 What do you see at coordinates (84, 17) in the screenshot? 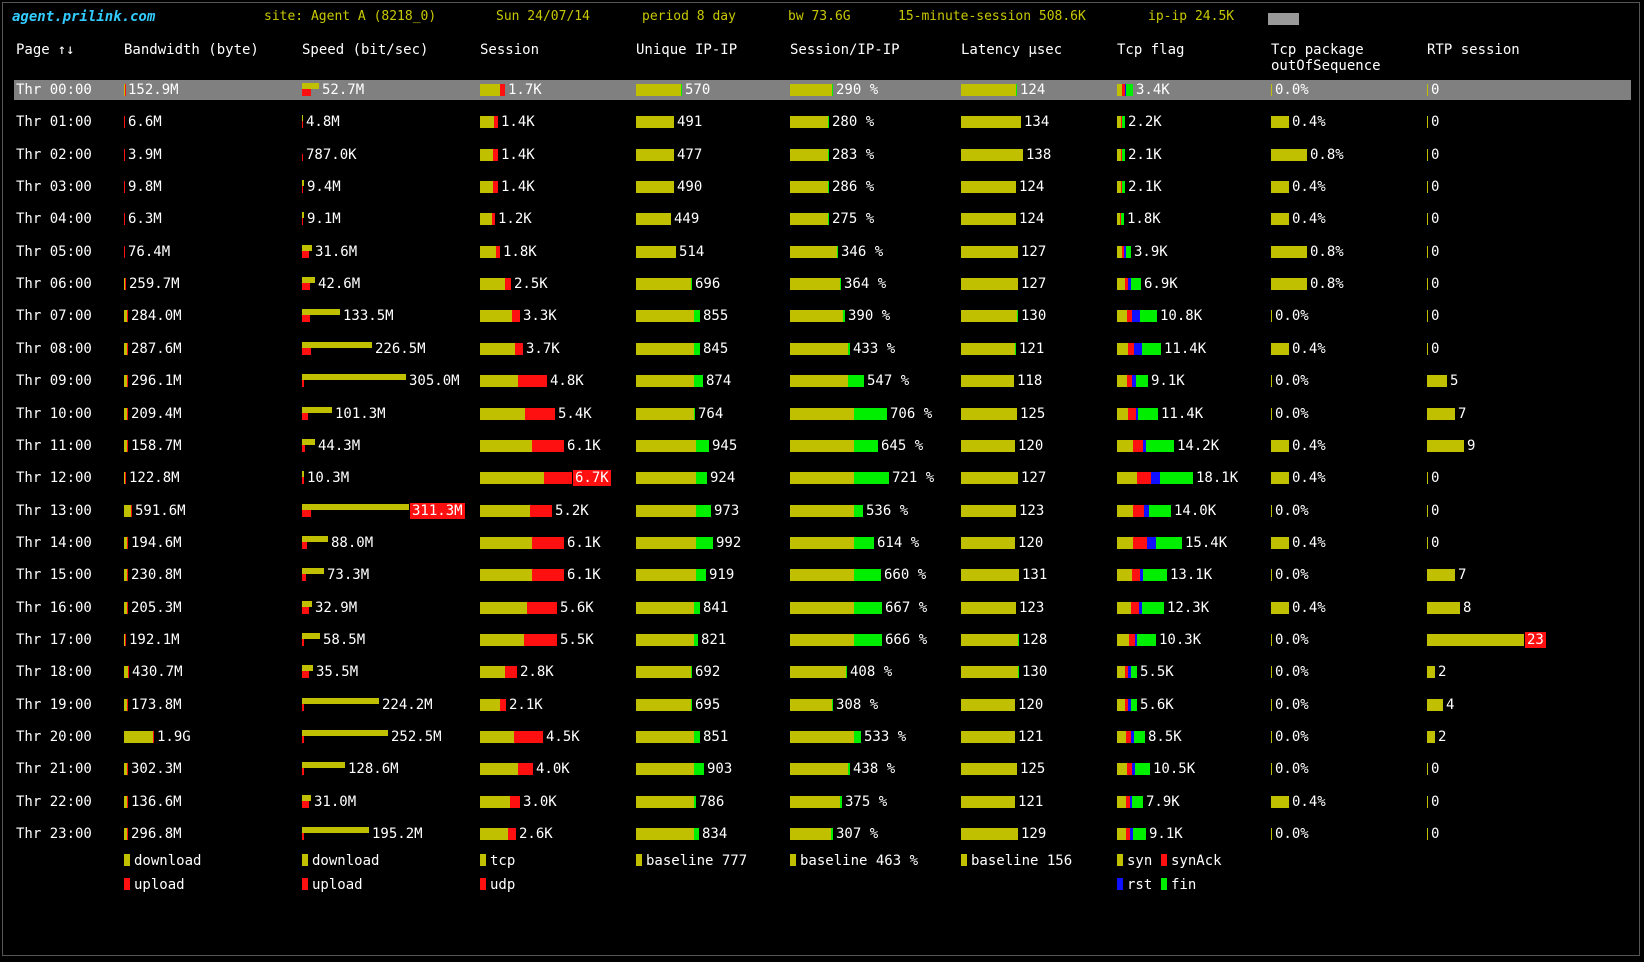
I see `logo-link: agent.prilink.com` at bounding box center [84, 17].